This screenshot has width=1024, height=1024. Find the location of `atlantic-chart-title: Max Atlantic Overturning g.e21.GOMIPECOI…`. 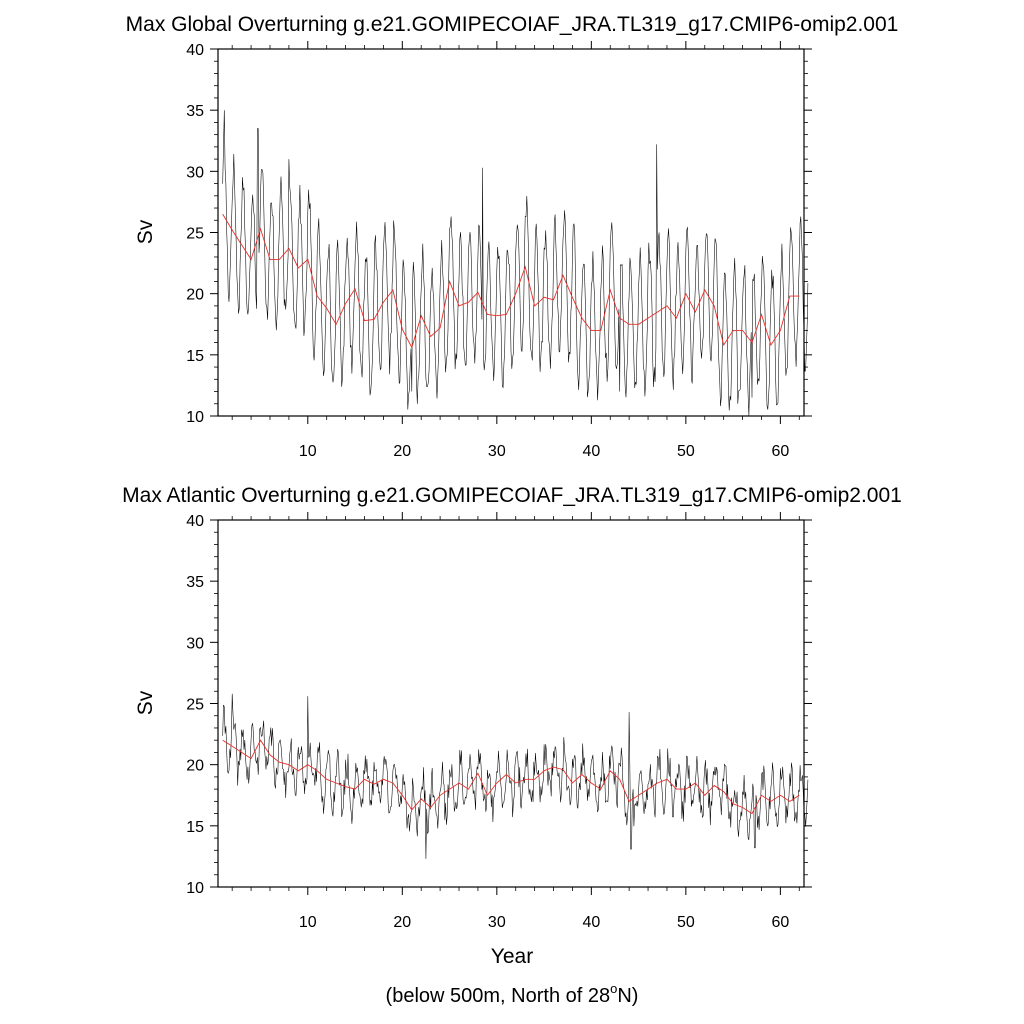

atlantic-chart-title: Max Atlantic Overturning g.e21.GOMIPECOI… is located at coordinates (512, 495).